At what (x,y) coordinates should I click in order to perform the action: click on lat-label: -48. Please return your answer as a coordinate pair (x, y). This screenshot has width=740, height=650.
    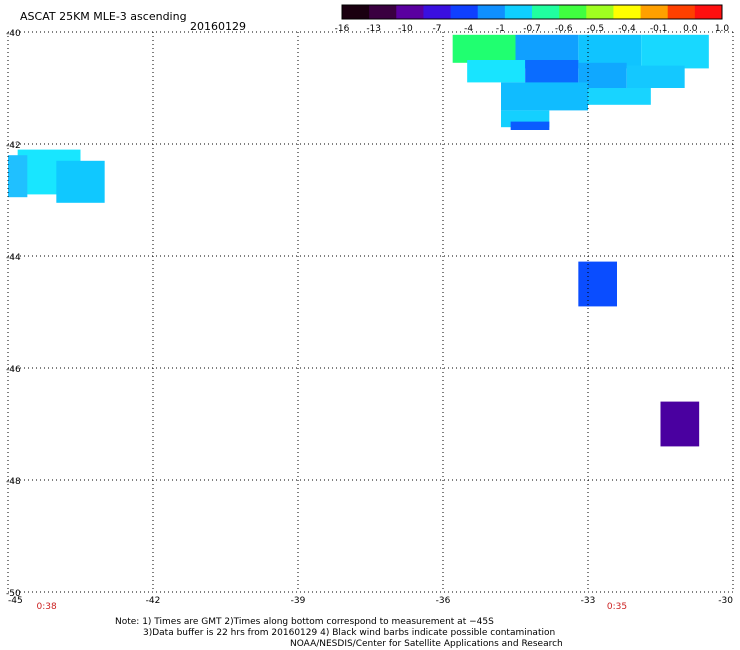
    Looking at the image, I should click on (13, 482).